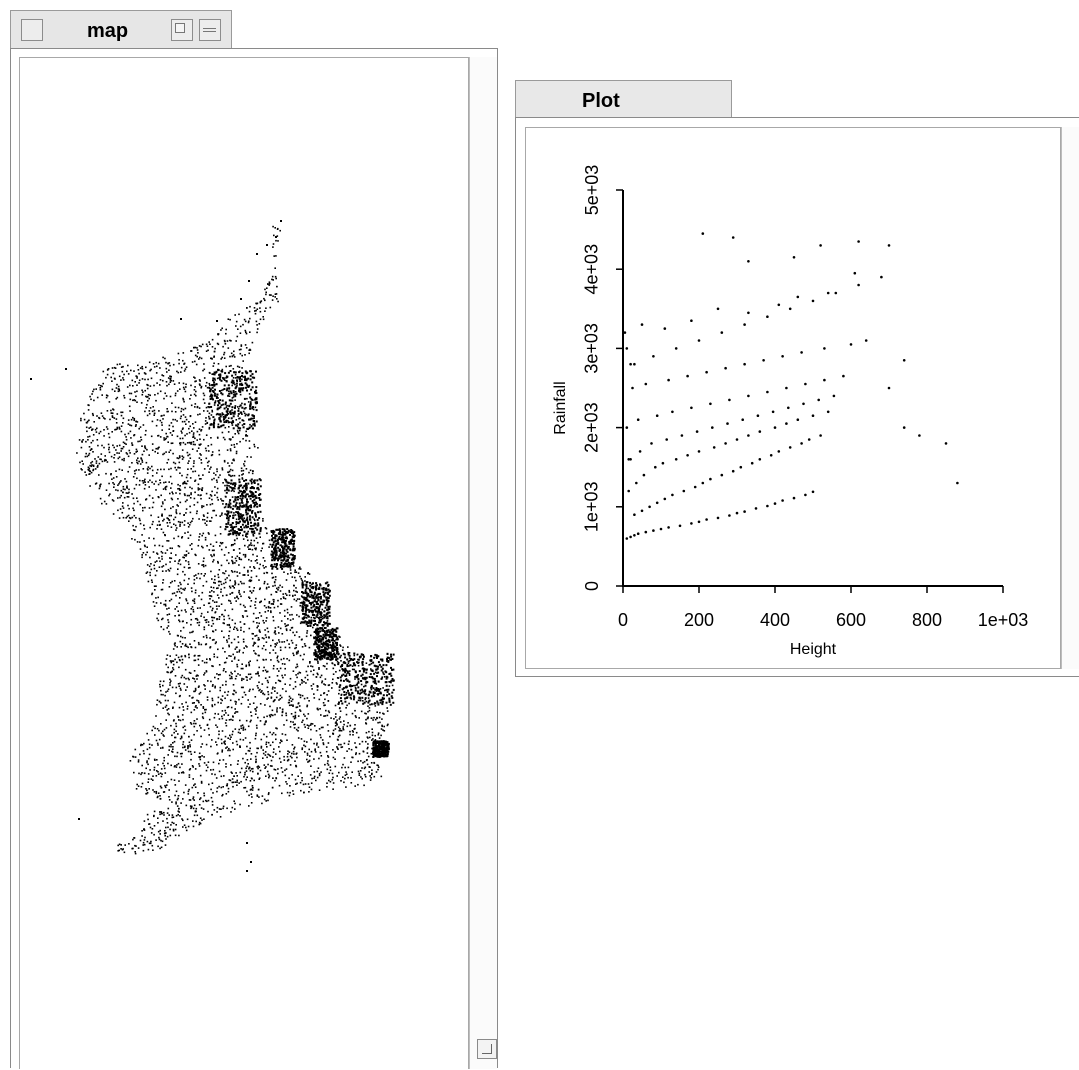 The height and width of the screenshot is (1070, 1079). What do you see at coordinates (592, 269) in the screenshot?
I see `y-tick-label: 4e+03` at bounding box center [592, 269].